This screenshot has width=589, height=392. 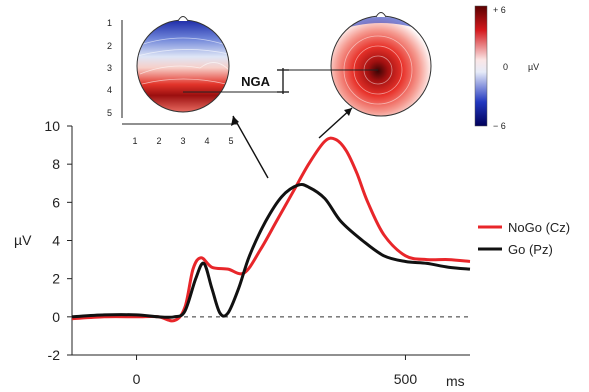 I want to click on left-map-x-ticks: 1 2 3 4 5, so click(x=182, y=141).